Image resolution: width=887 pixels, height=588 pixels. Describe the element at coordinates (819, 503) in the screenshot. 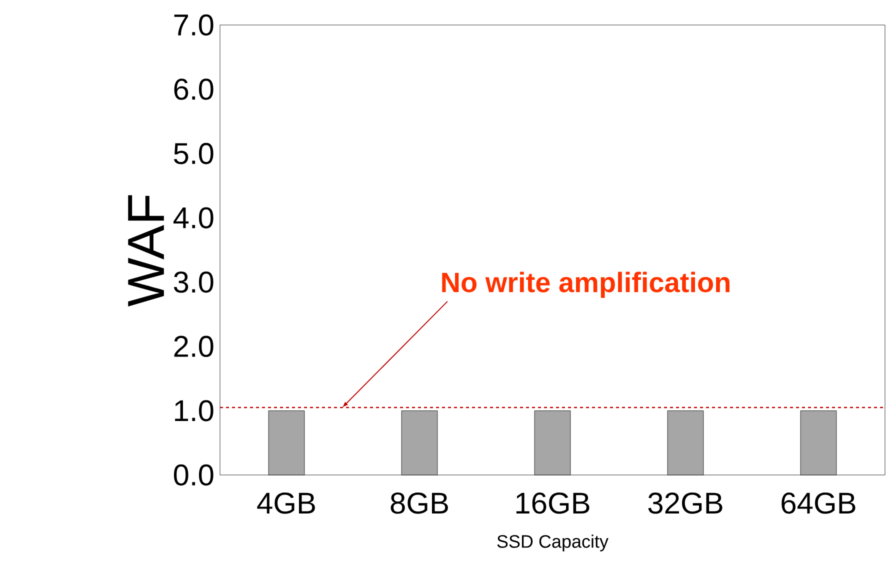

I see `x-tick-label: 64GB` at that location.